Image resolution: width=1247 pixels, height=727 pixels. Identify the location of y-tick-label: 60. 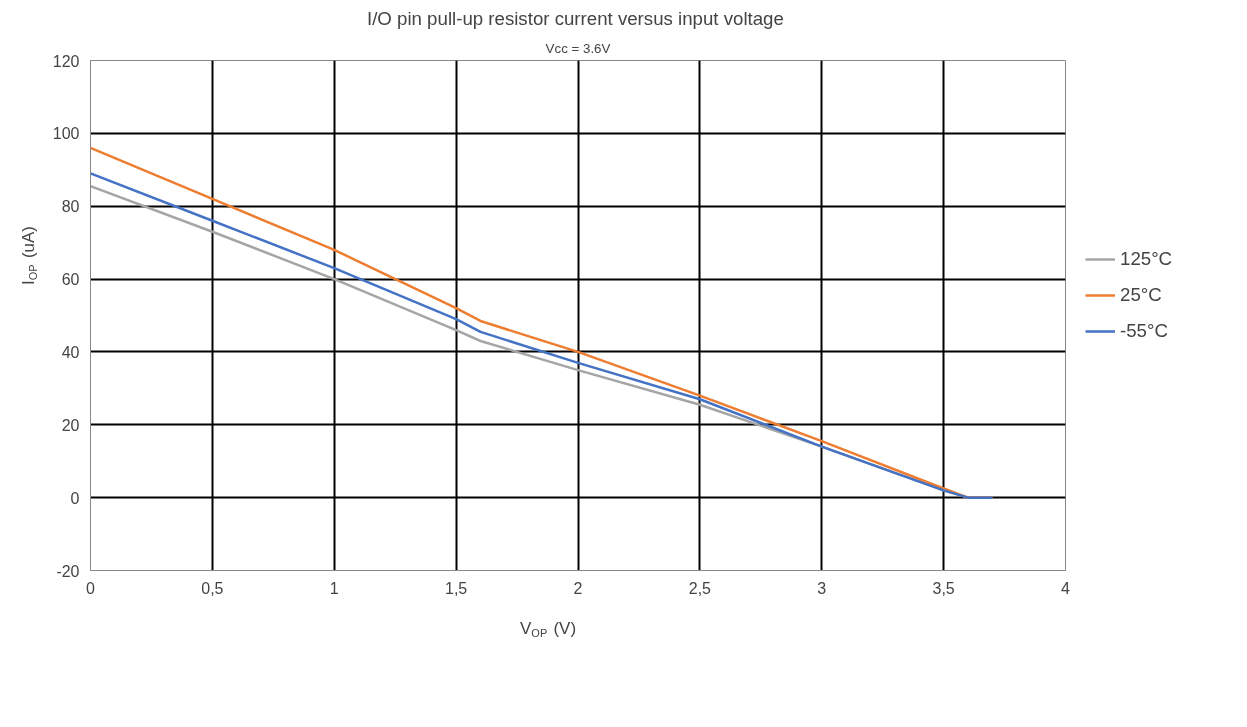
(70, 280).